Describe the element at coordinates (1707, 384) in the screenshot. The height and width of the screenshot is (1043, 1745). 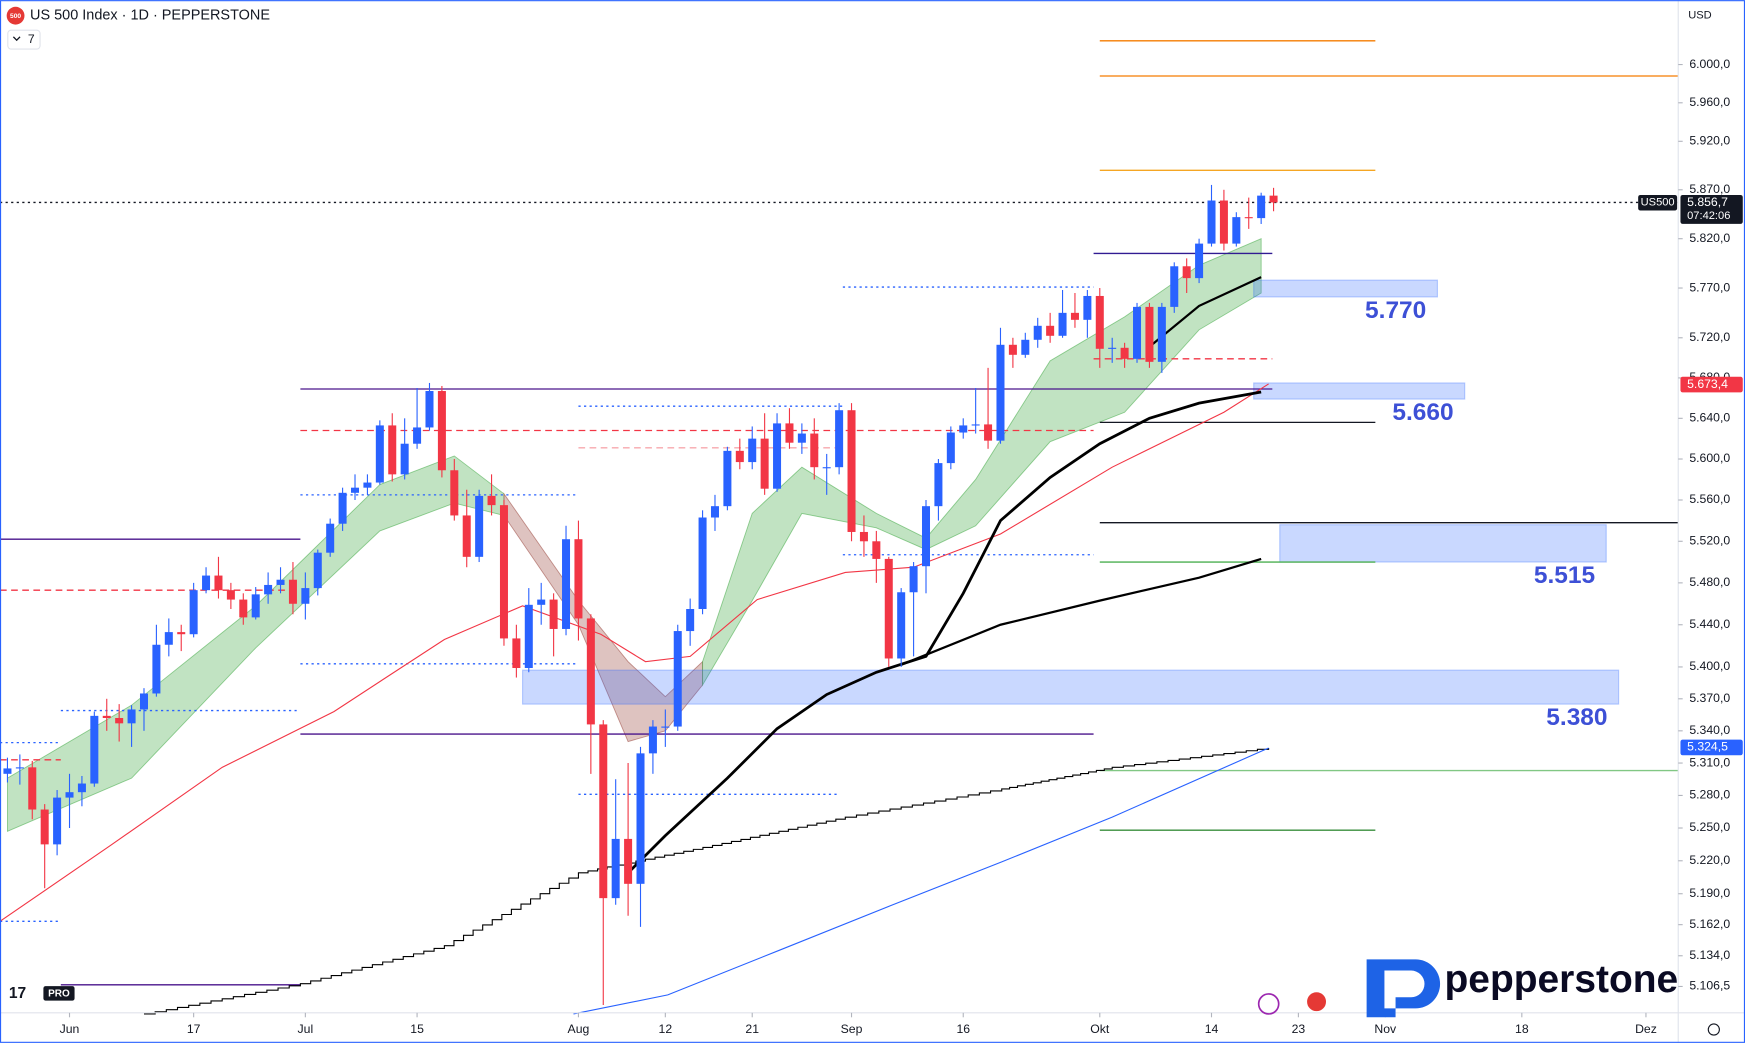
I see `price-badge-label: 5.673,4` at that location.